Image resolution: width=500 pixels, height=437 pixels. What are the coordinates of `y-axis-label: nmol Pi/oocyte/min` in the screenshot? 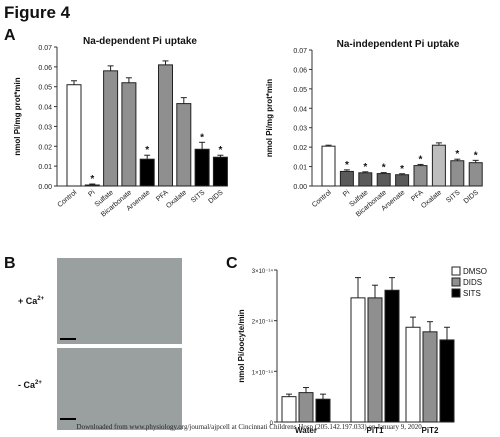 It's located at (241, 345).